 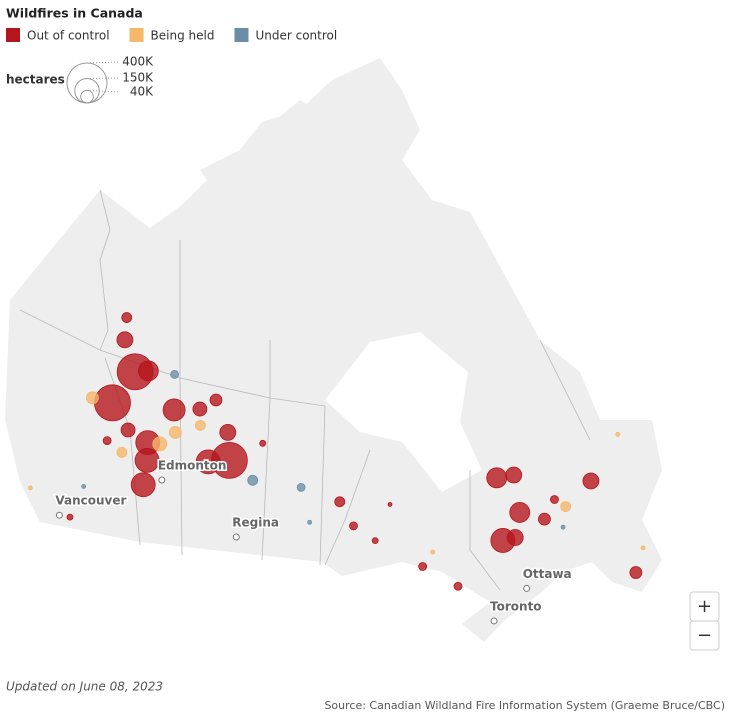 I want to click on city-label: Toronto, so click(x=516, y=606).